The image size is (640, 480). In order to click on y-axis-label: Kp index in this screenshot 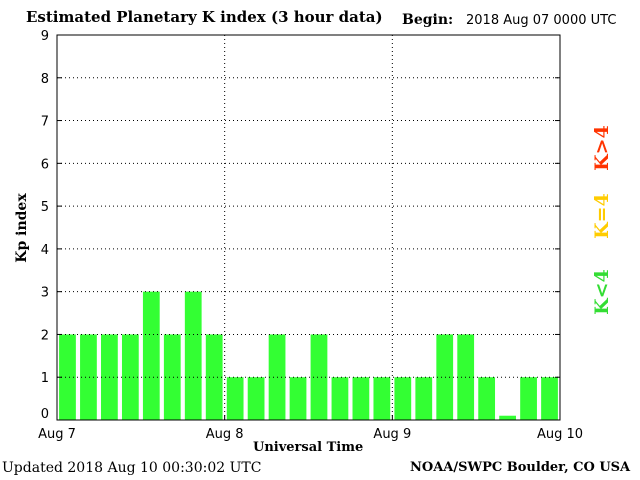, I will do `click(22, 228)`.